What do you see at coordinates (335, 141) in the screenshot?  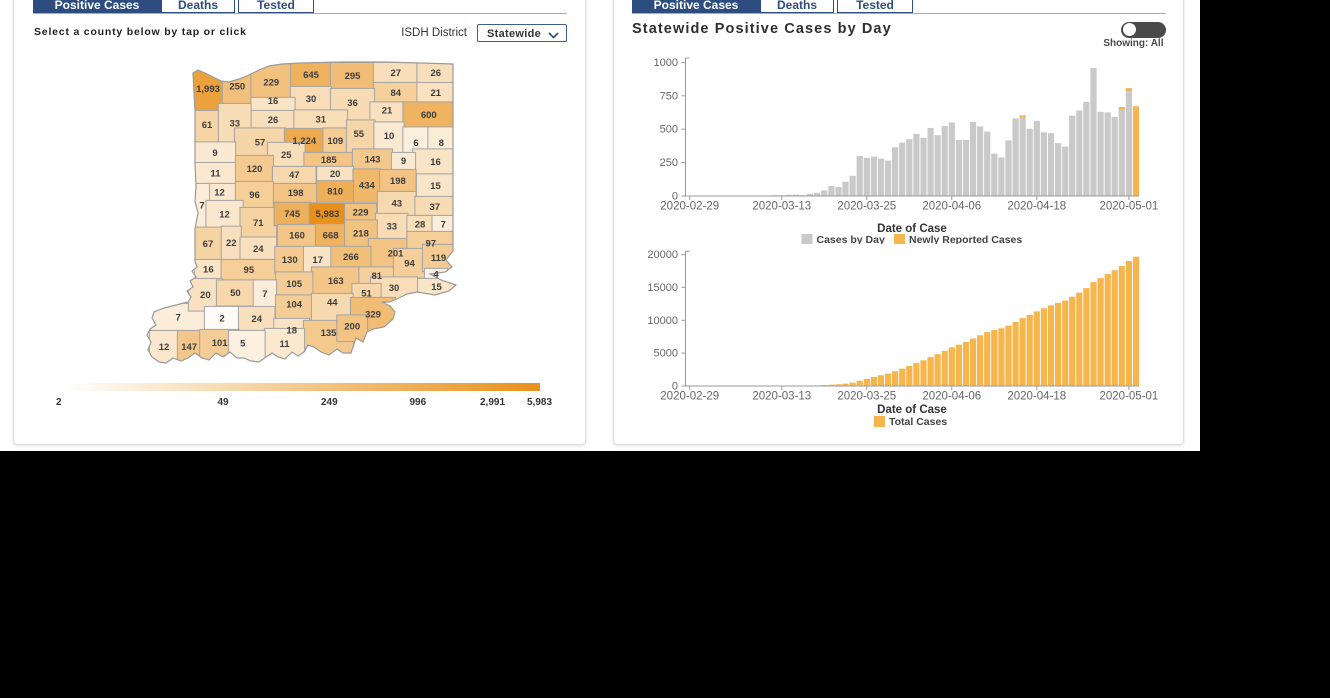 I see `svg-text: 109` at bounding box center [335, 141].